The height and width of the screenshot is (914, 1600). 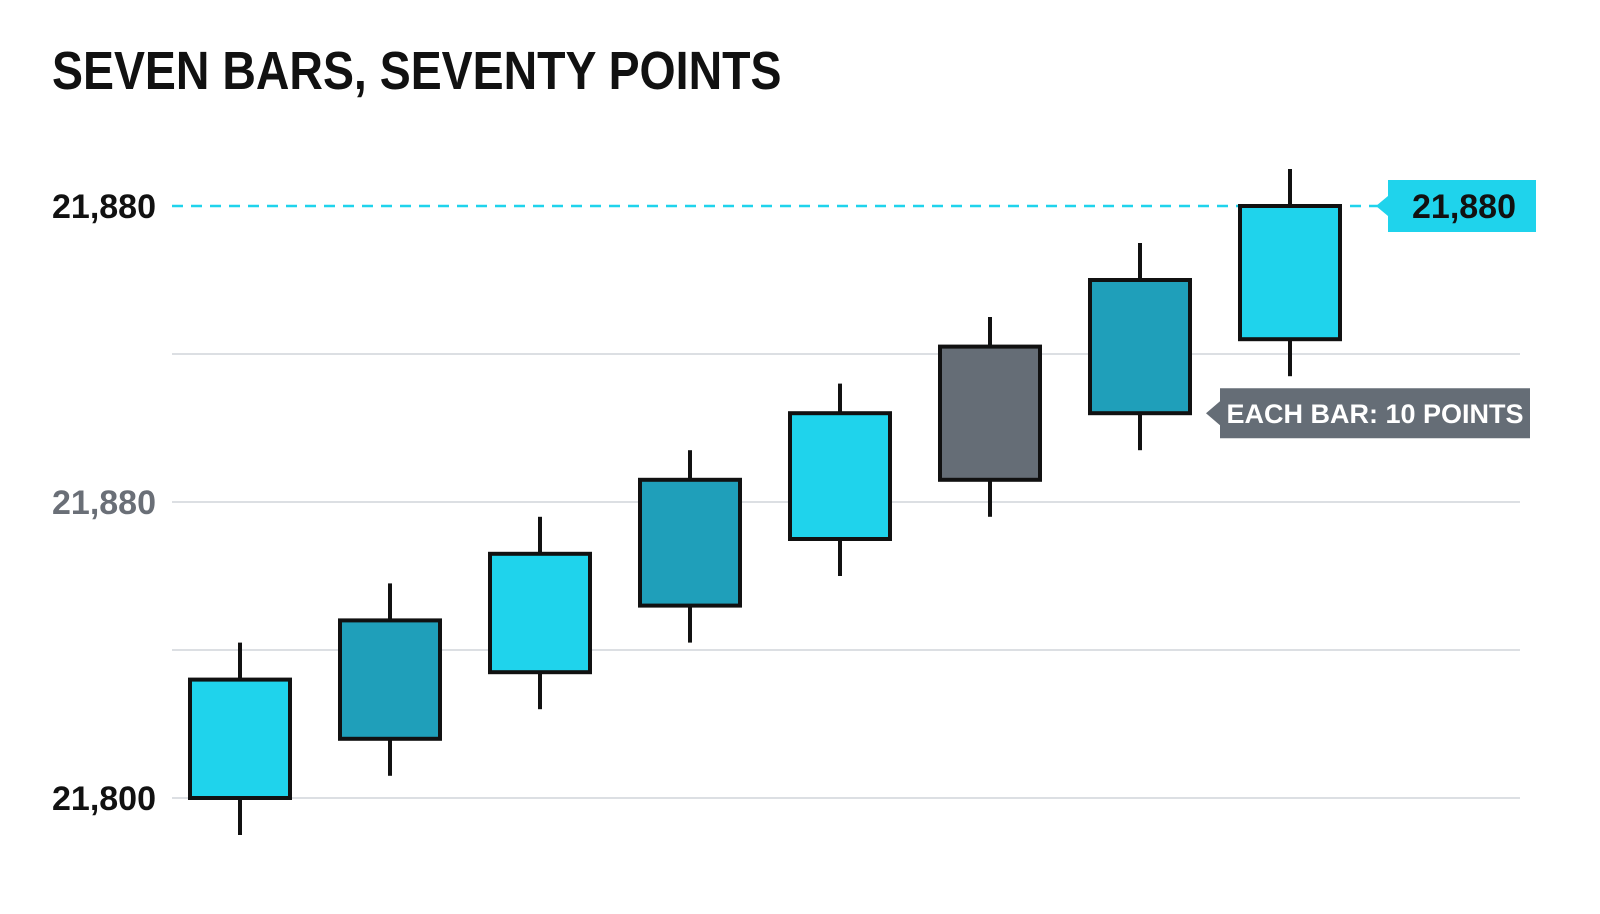 I want to click on reference-line-group: 21,880, so click(x=854, y=206).